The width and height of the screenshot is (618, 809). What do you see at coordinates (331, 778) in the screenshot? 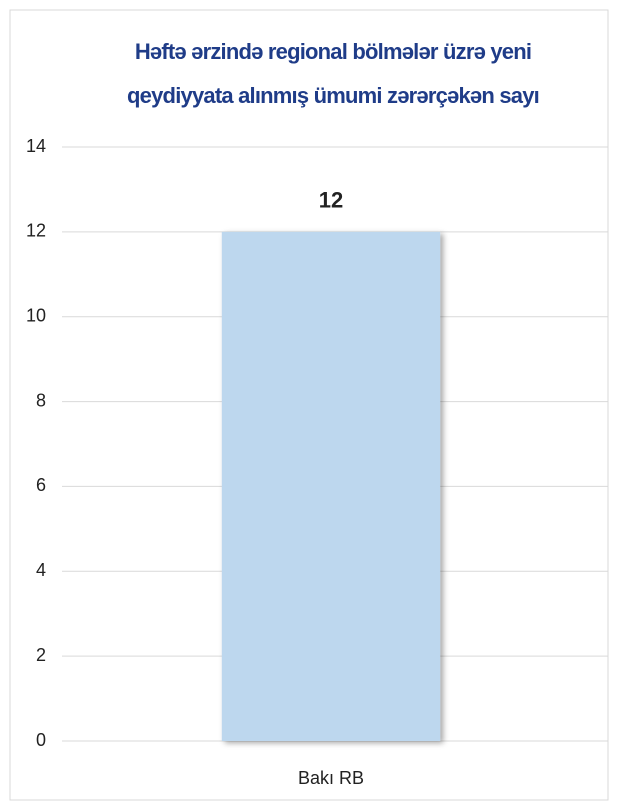
I see `x-tick-label: Bakı RB` at bounding box center [331, 778].